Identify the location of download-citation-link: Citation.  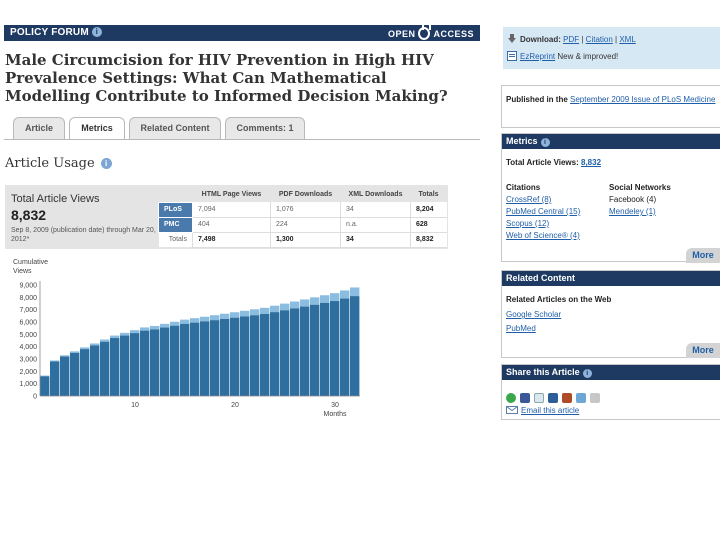
(599, 39).